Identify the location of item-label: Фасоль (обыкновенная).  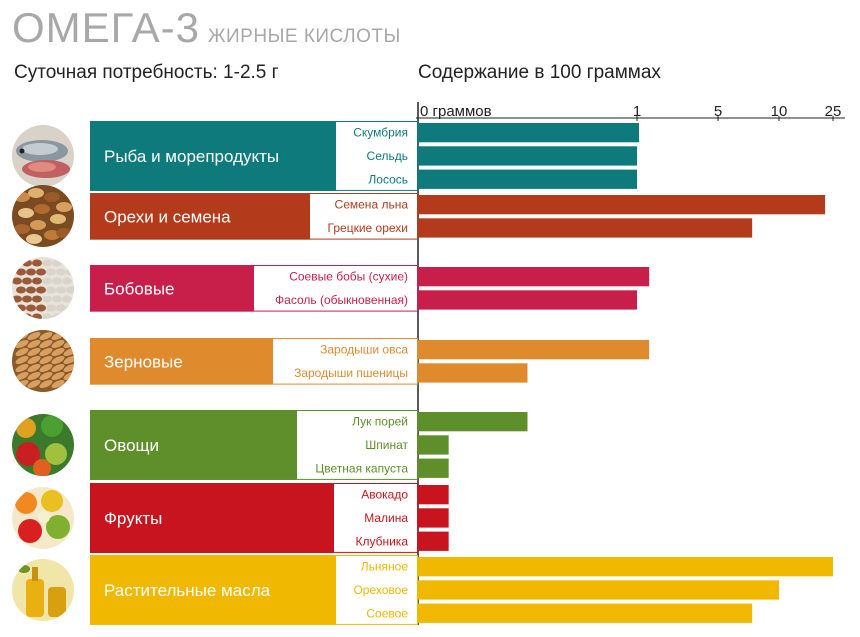
(341, 300).